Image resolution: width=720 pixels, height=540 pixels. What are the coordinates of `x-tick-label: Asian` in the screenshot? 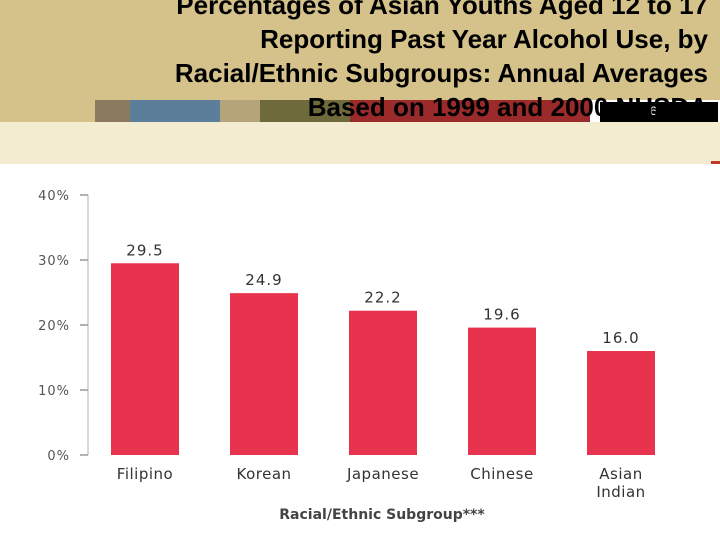 It's located at (620, 474).